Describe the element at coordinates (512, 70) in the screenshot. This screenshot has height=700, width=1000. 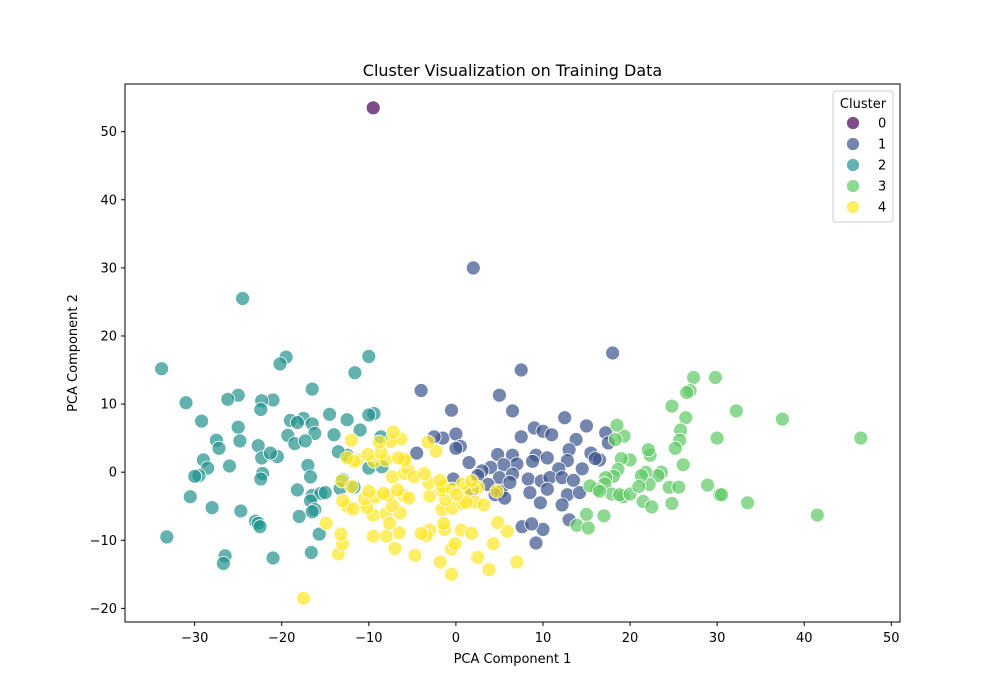
I see `chart-title: Cluster Visualization on Training Data` at that location.